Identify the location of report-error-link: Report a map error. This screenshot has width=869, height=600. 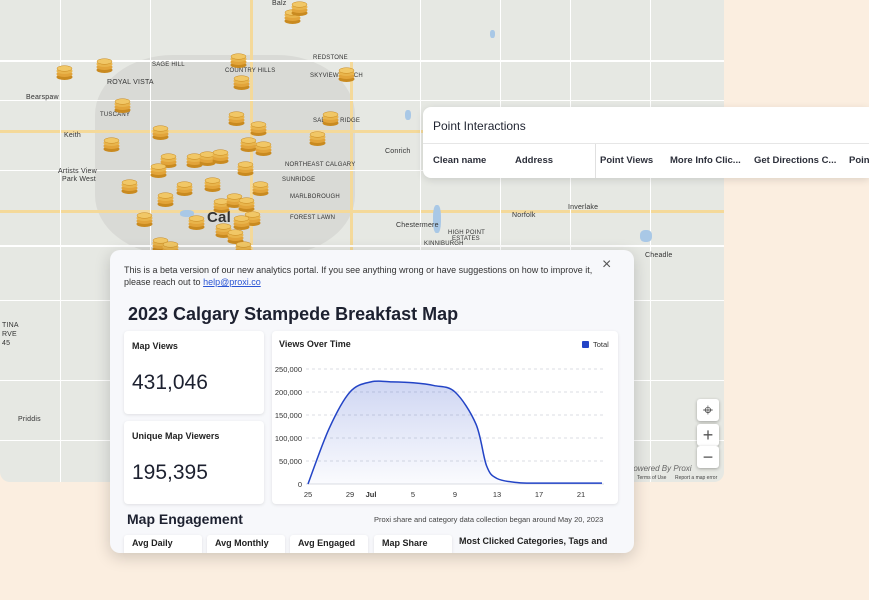
(696, 478).